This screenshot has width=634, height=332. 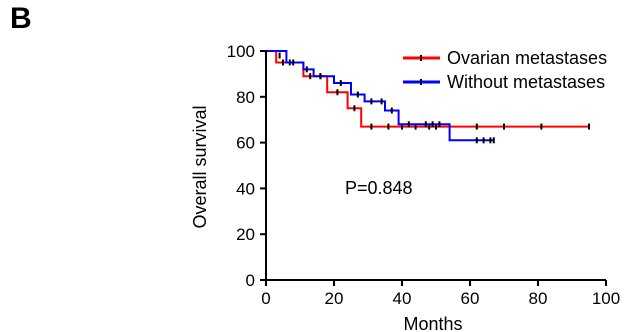 I want to click on series-layer, so click(x=428, y=97).